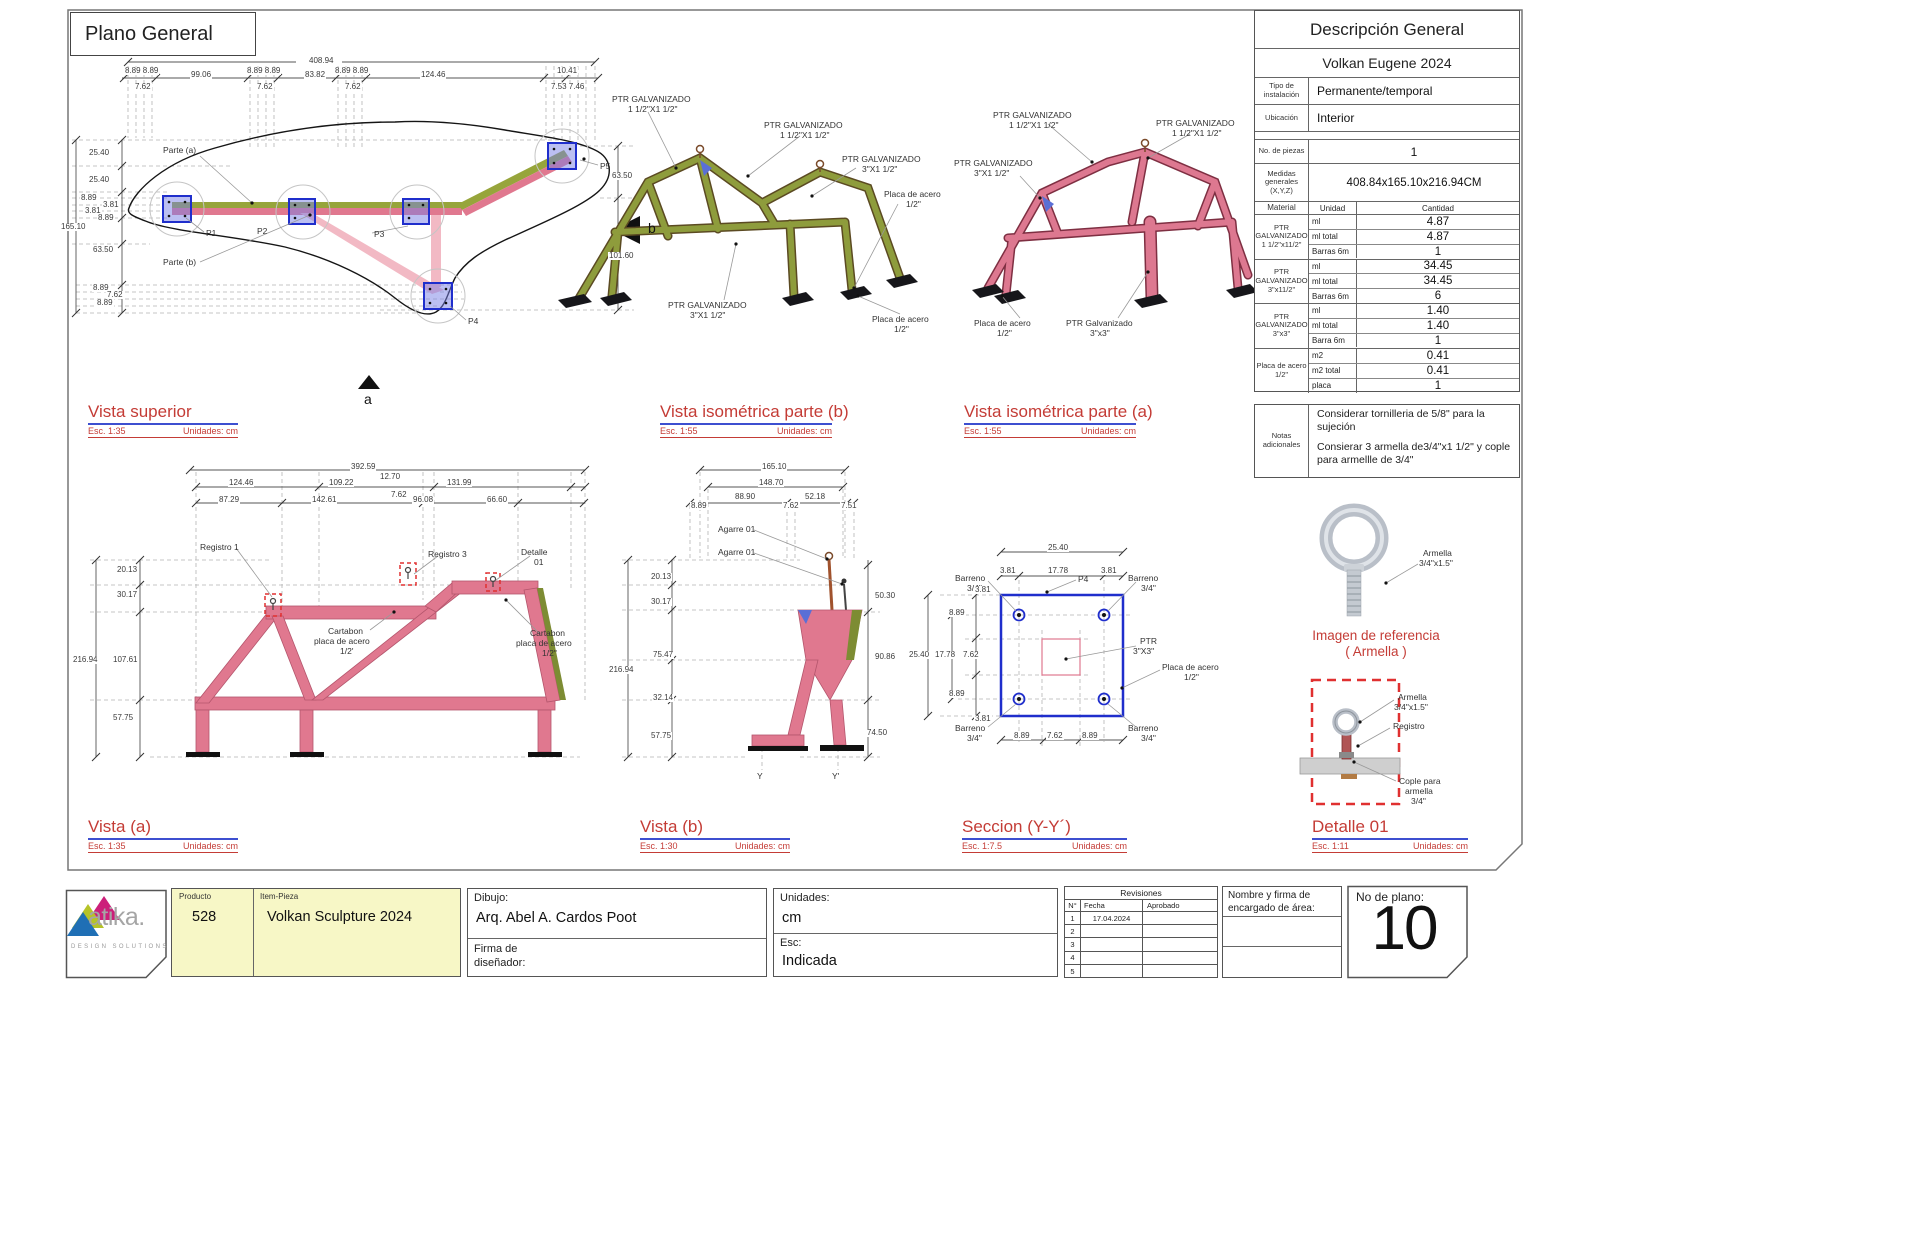 This screenshot has width=1920, height=1242. Describe the element at coordinates (341, 483) in the screenshot. I see `annotation-label: 109.22` at that location.